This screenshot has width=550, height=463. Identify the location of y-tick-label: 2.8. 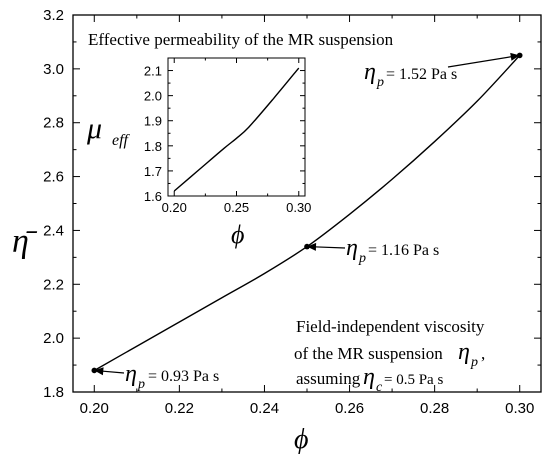
(53, 123).